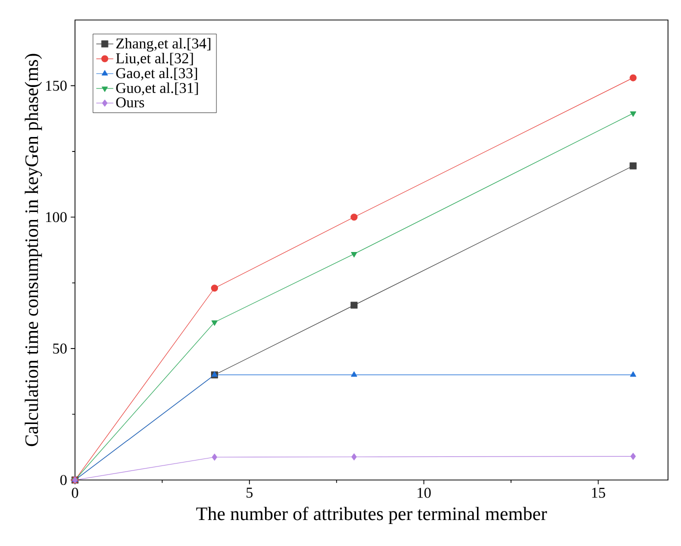 This screenshot has width=681, height=546. I want to click on legend-label: Zhang,et al.[34], so click(163, 45).